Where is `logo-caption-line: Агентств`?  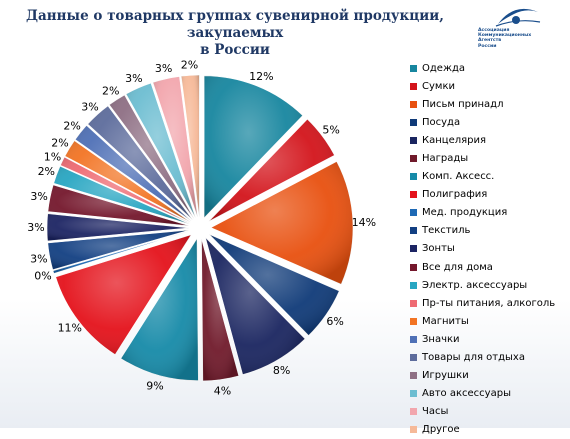 logo-caption-line: Агентств is located at coordinates (490, 41).